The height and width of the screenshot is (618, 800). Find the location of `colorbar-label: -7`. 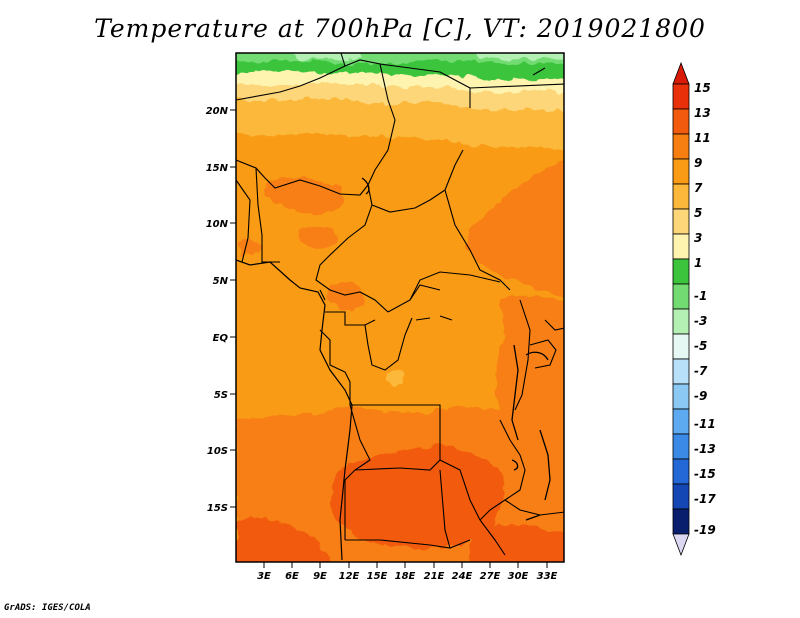

colorbar-label: -7 is located at coordinates (701, 371).